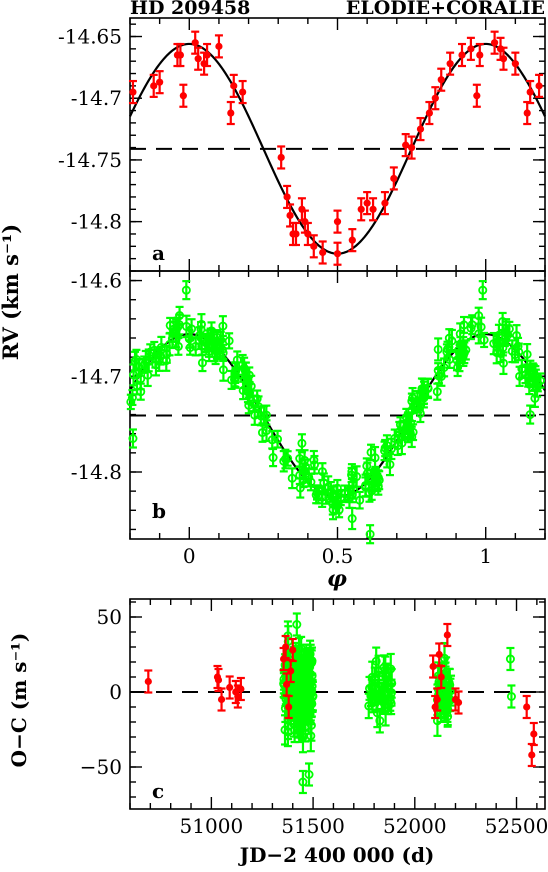 Image resolution: width=548 pixels, height=872 pixels. I want to click on panel-a-label: a, so click(158, 253).